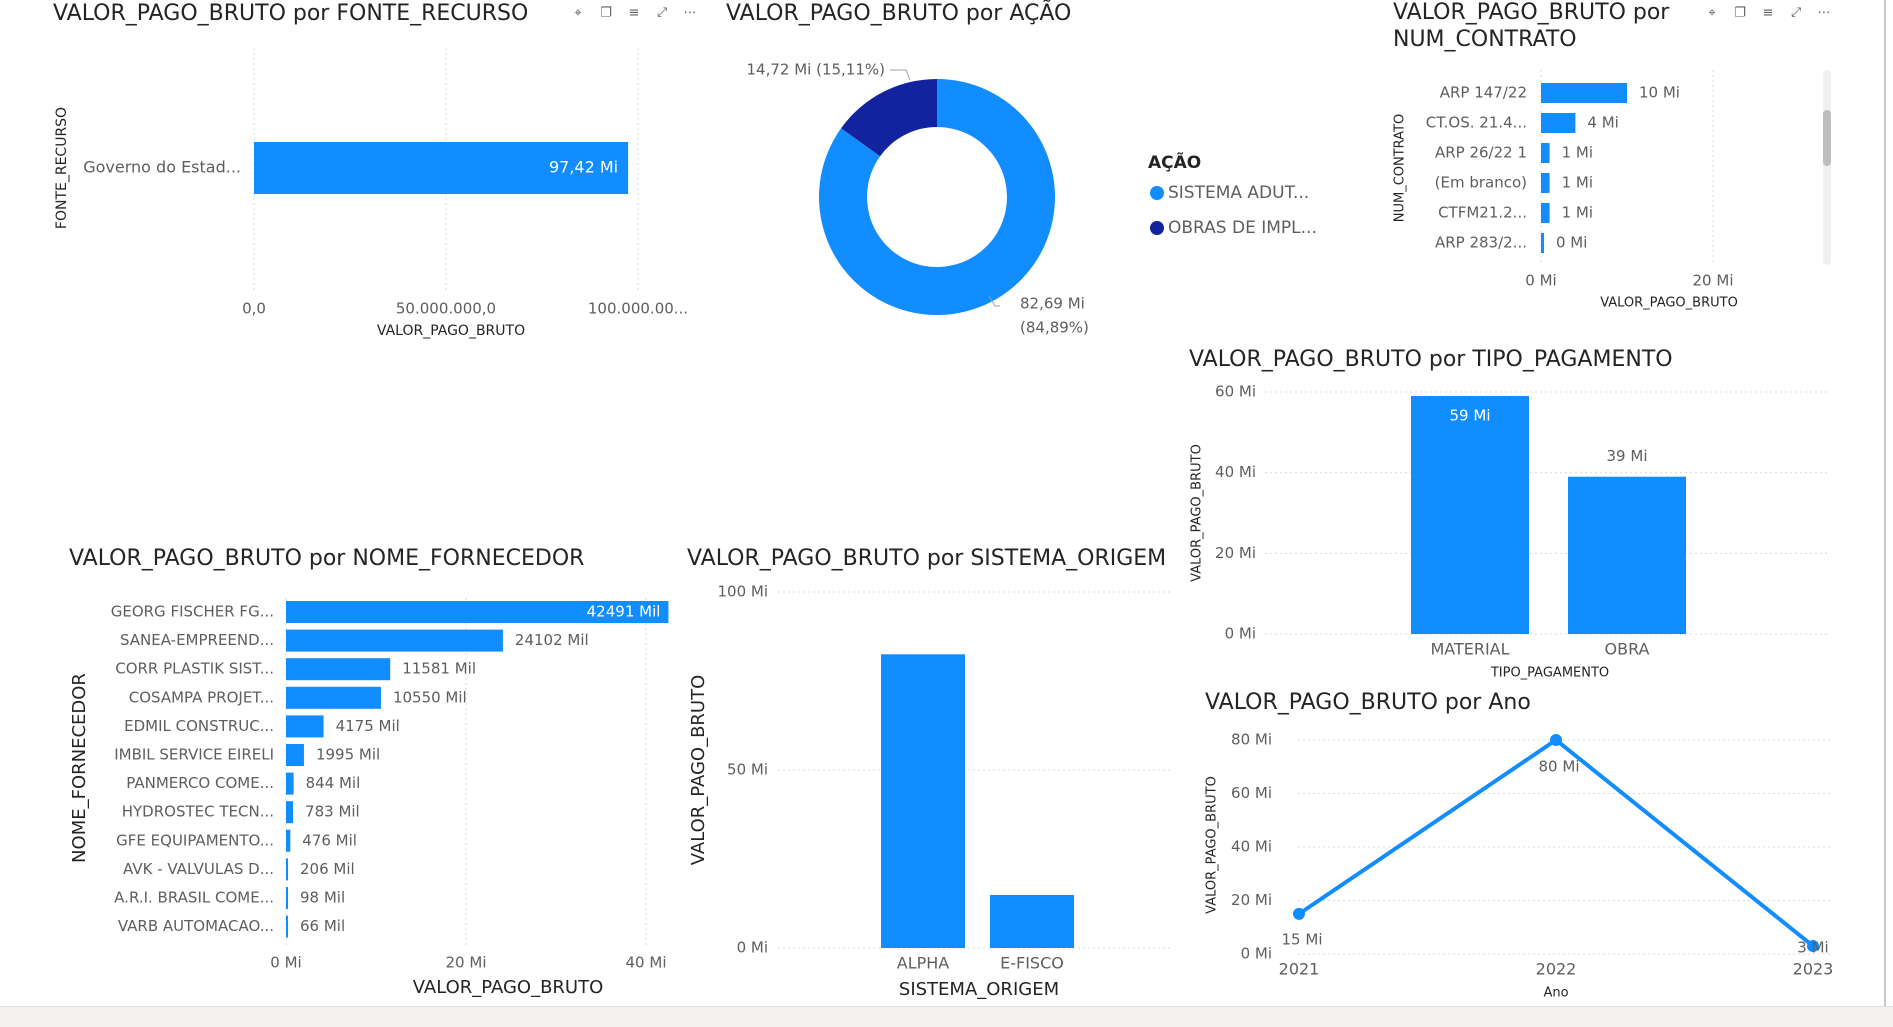 Image resolution: width=1893 pixels, height=1027 pixels. Describe the element at coordinates (1251, 740) in the screenshot. I see `y-tick-label: 80 Mi` at that location.